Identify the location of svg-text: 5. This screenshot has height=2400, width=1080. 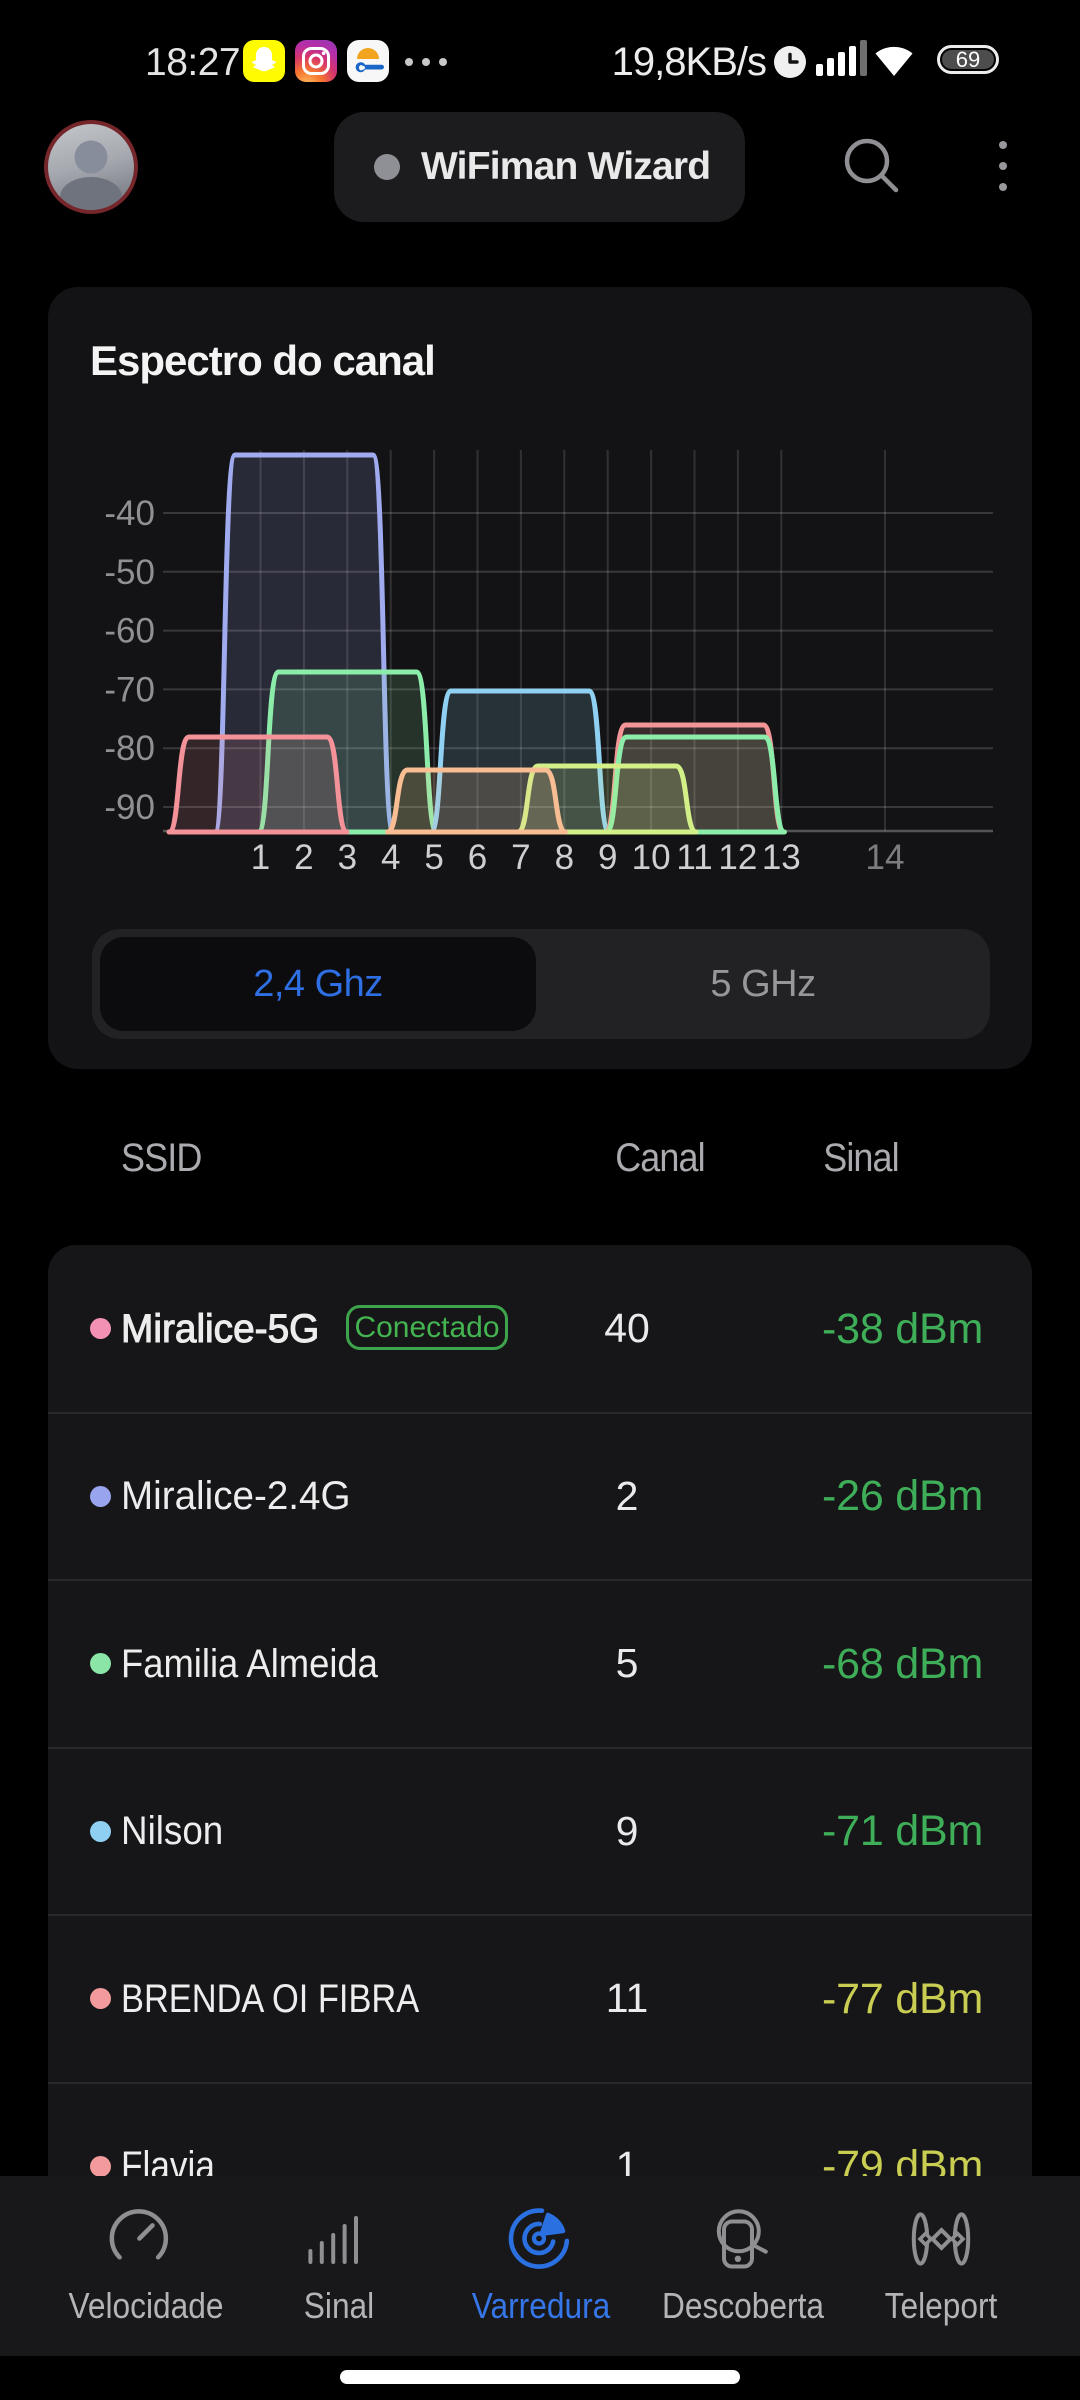
(433, 857).